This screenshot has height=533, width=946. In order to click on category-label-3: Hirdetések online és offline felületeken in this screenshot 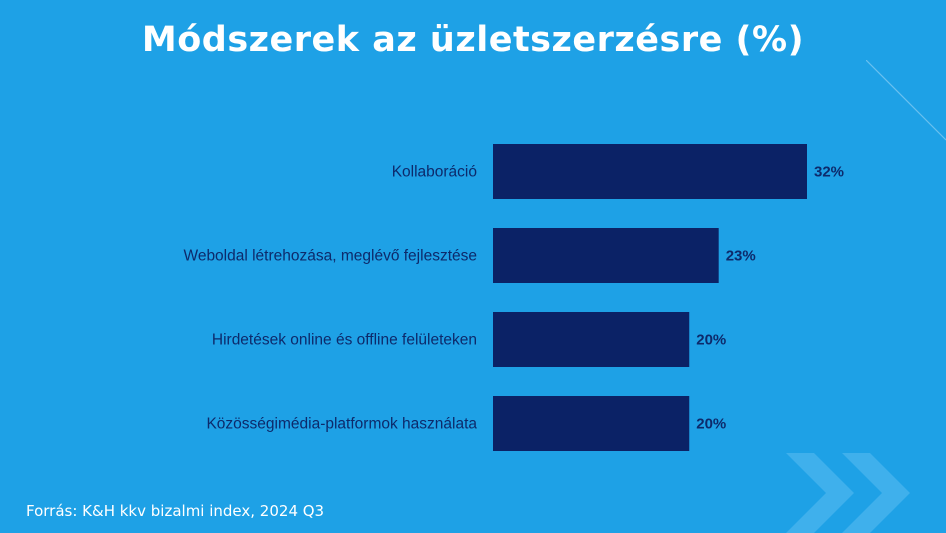, I will do `click(344, 340)`.